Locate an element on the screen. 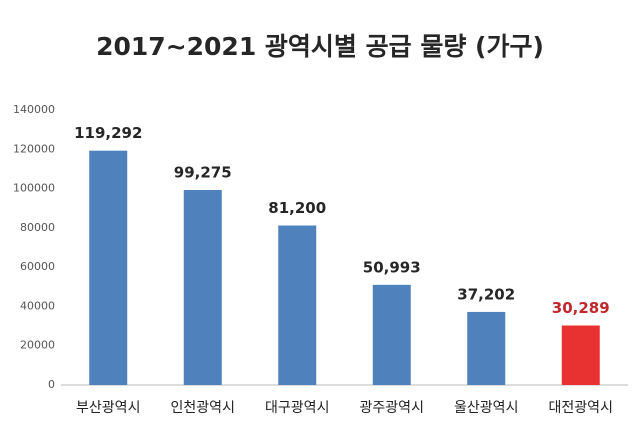 Image resolution: width=640 pixels, height=447 pixels. x-tick-label: 울산광역시 is located at coordinates (486, 408).